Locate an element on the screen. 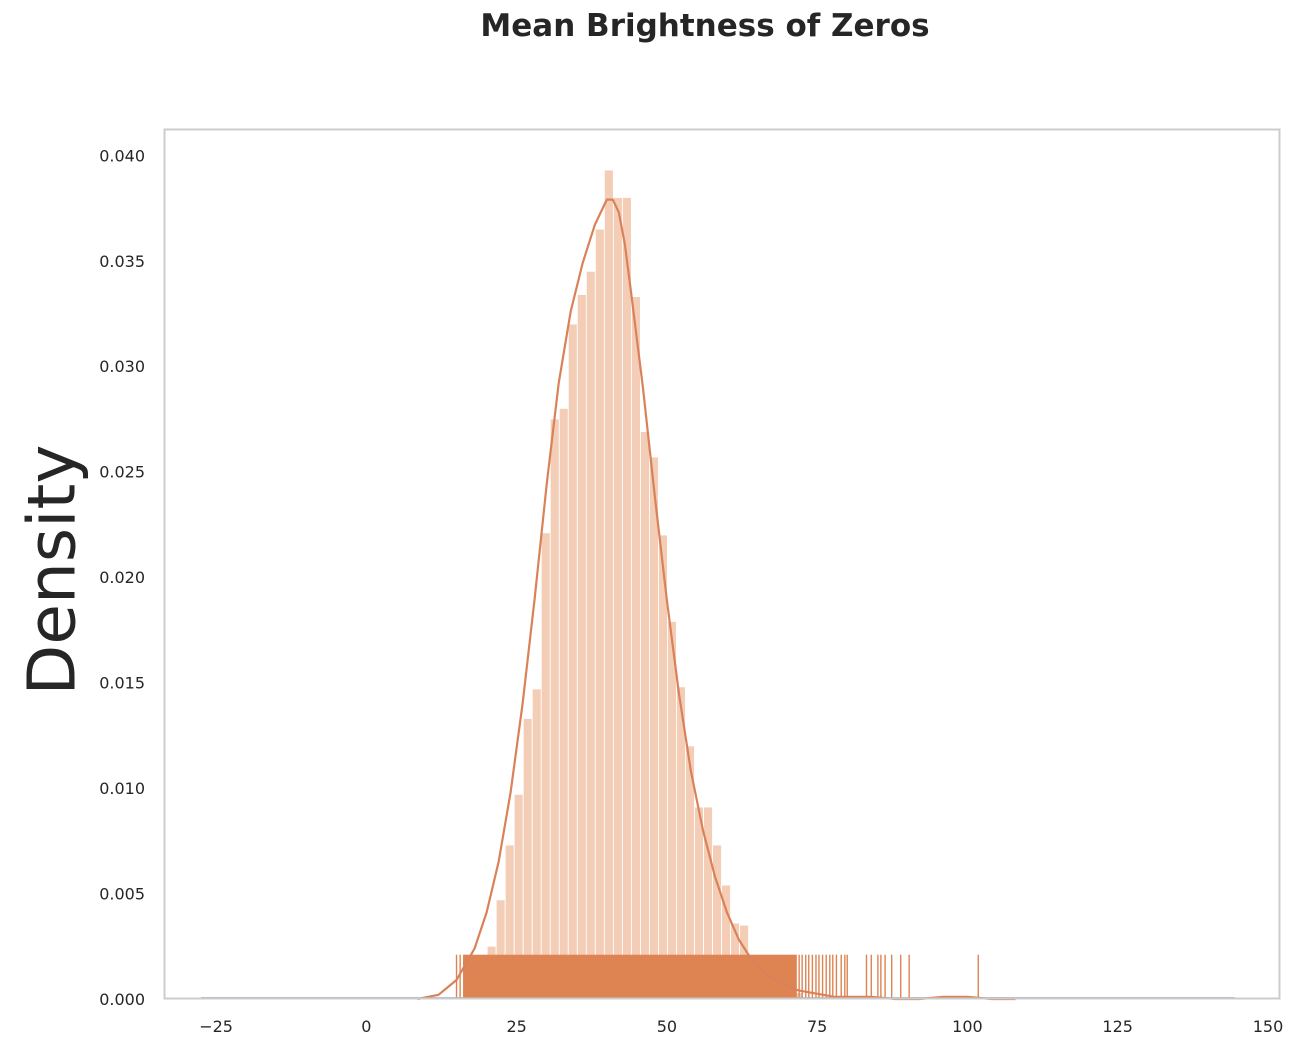 The height and width of the screenshot is (1052, 1294). y-tick-label: 0.030 is located at coordinates (122, 366).